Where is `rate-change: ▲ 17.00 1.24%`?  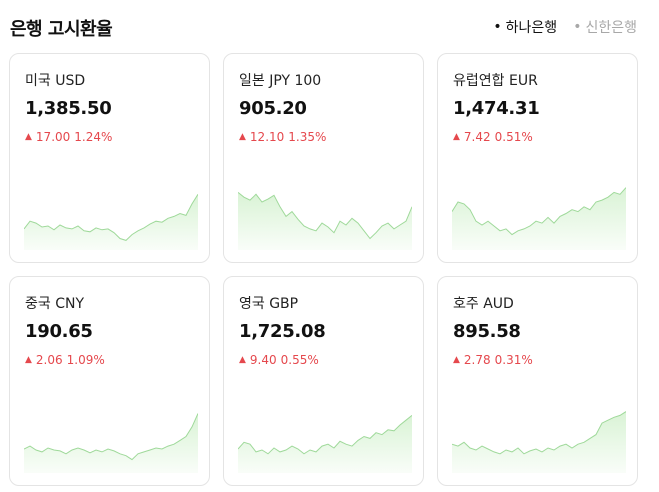 rate-change: ▲ 17.00 1.24% is located at coordinates (68, 137).